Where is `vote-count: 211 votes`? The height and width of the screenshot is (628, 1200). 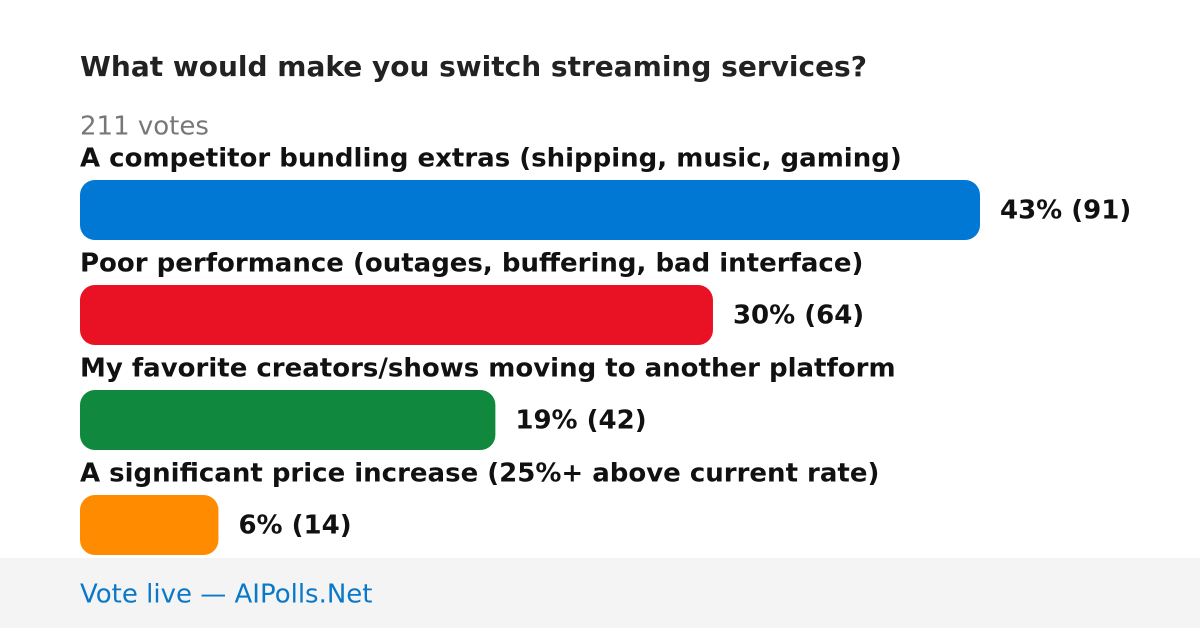 vote-count: 211 votes is located at coordinates (144, 127).